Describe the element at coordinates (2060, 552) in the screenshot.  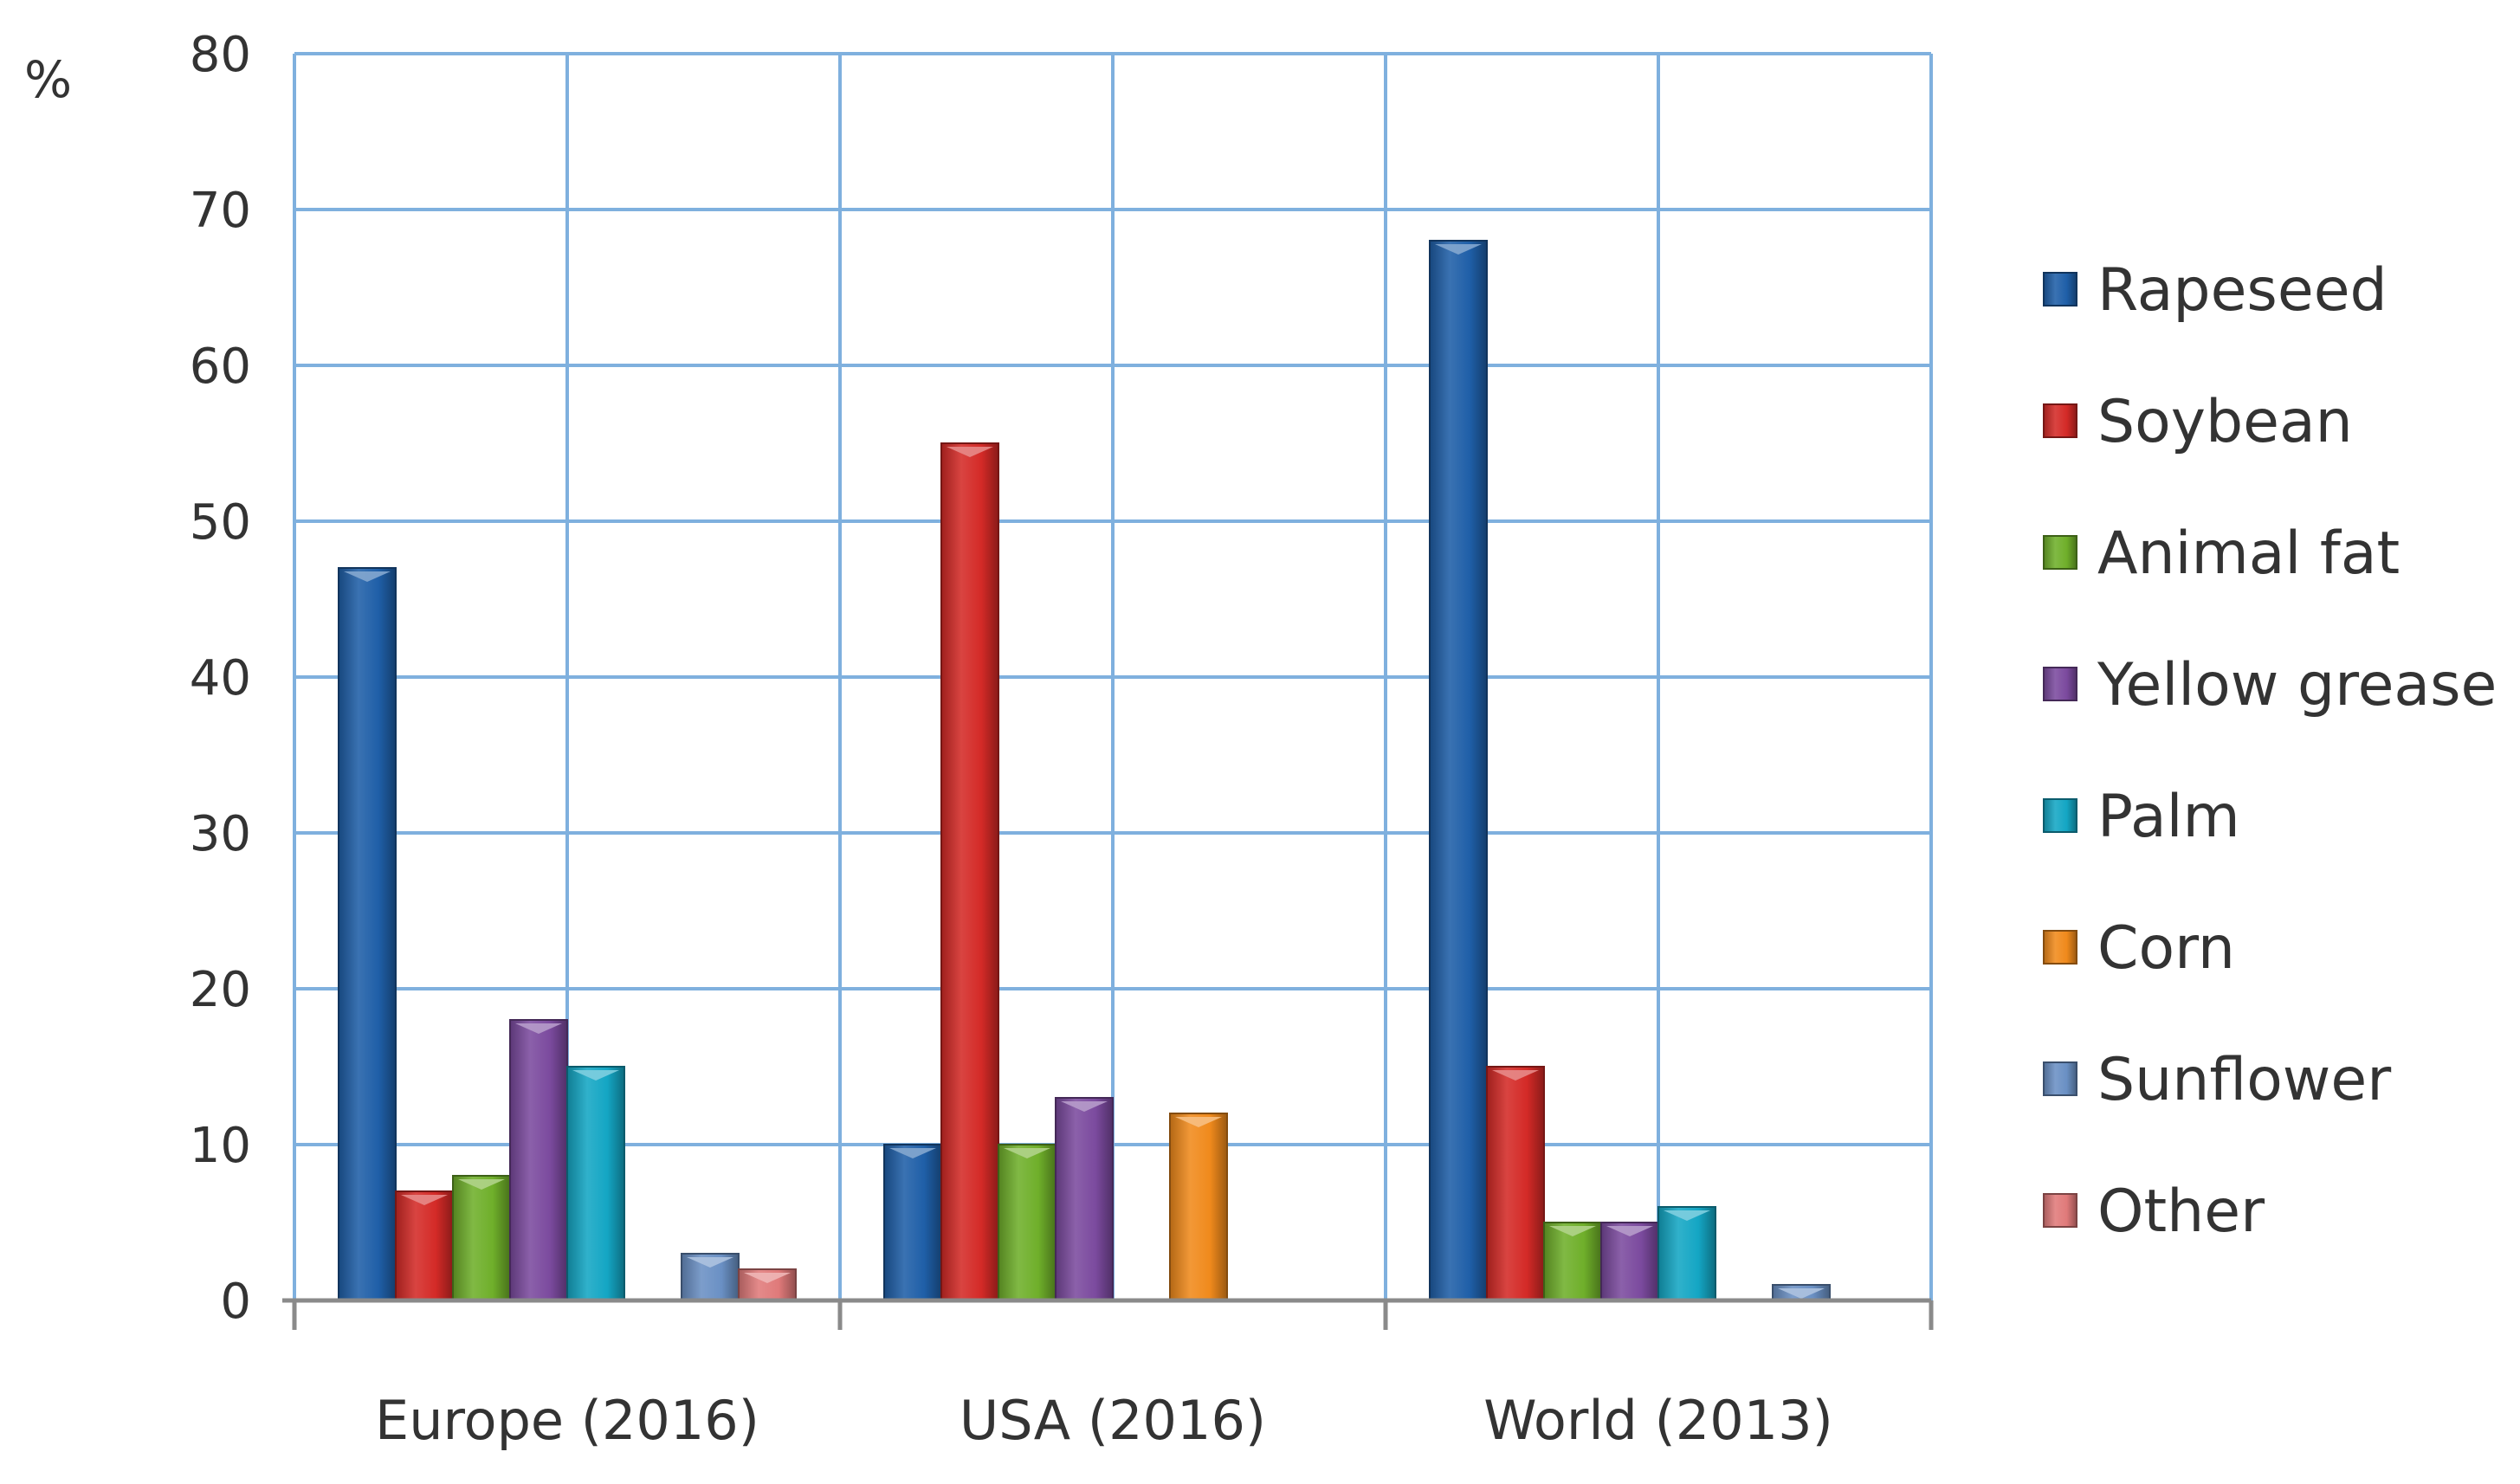
I see `legend-swatch-animal-fat` at that location.